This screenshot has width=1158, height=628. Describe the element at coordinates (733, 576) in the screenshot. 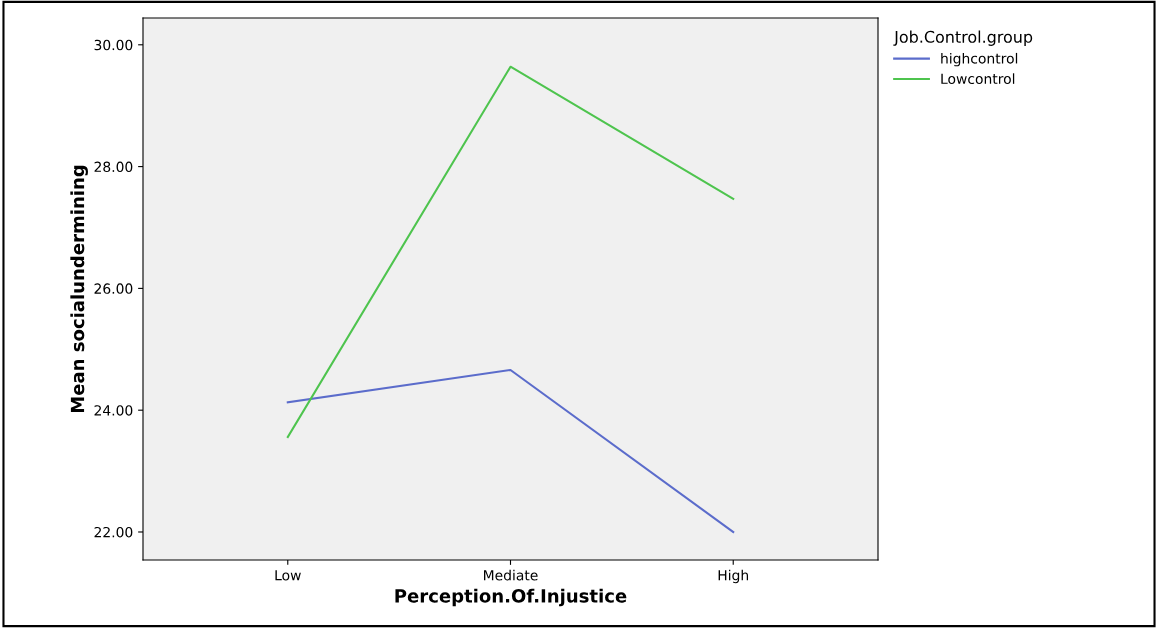

I see `x-tick-label: High` at that location.